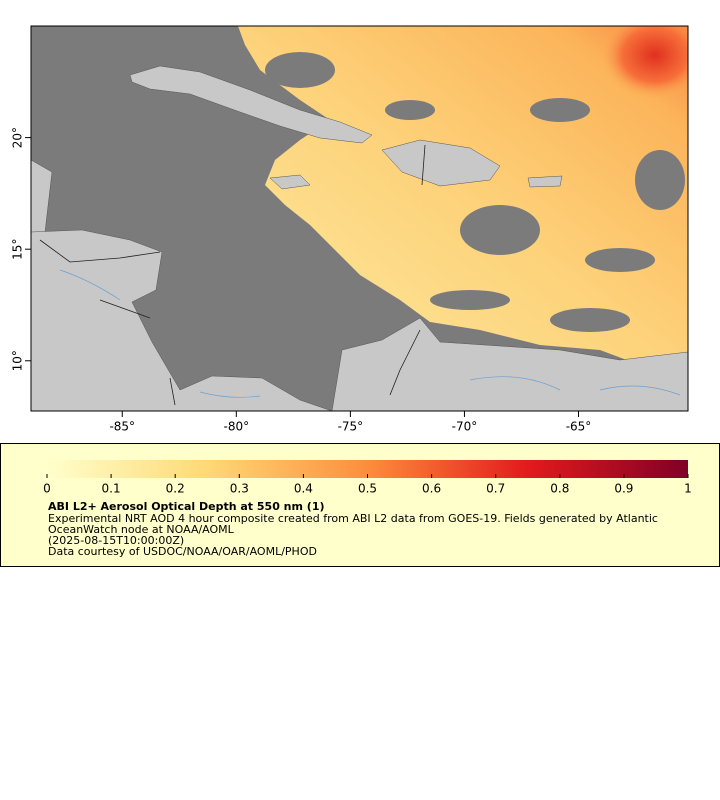 This screenshot has width=720, height=800. What do you see at coordinates (239, 489) in the screenshot?
I see `colorbar-tick-label: 0.3` at bounding box center [239, 489].